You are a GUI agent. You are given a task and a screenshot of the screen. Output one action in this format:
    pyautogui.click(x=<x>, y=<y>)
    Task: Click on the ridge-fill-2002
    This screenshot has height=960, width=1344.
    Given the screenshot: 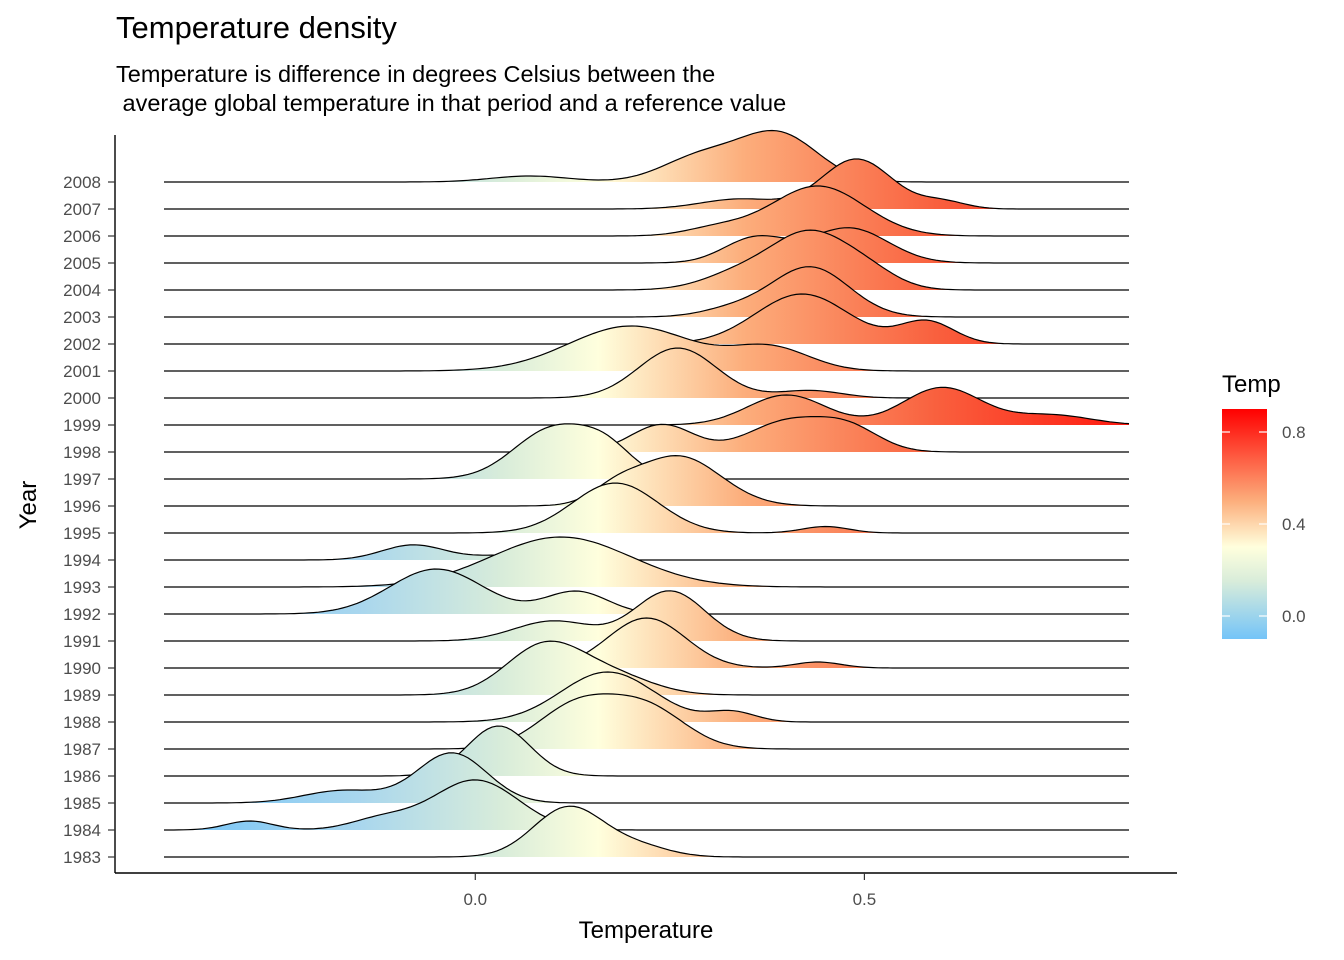 What is the action you would take?
    pyautogui.click(x=646, y=319)
    